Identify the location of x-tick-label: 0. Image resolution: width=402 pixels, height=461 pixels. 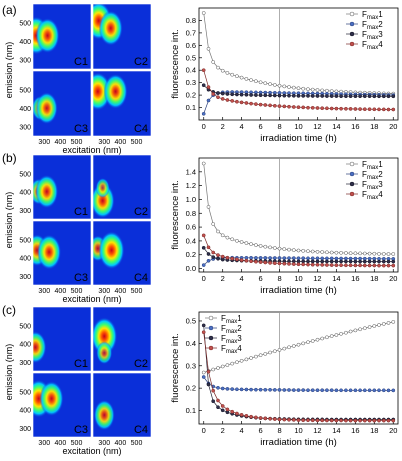
(204, 430).